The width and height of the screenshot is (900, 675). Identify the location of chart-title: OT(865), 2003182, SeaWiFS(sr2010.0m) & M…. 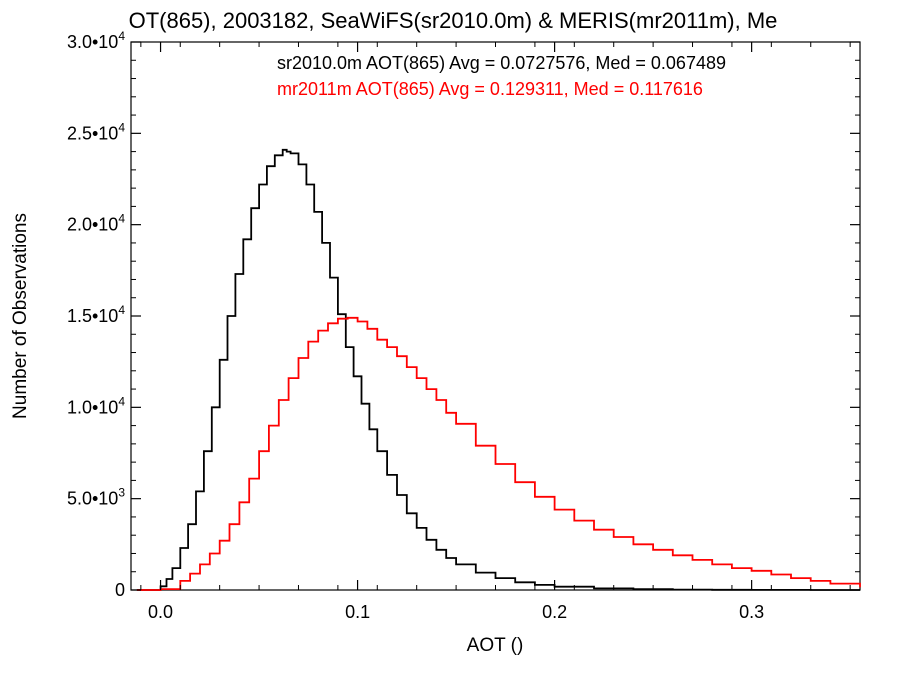
(453, 20).